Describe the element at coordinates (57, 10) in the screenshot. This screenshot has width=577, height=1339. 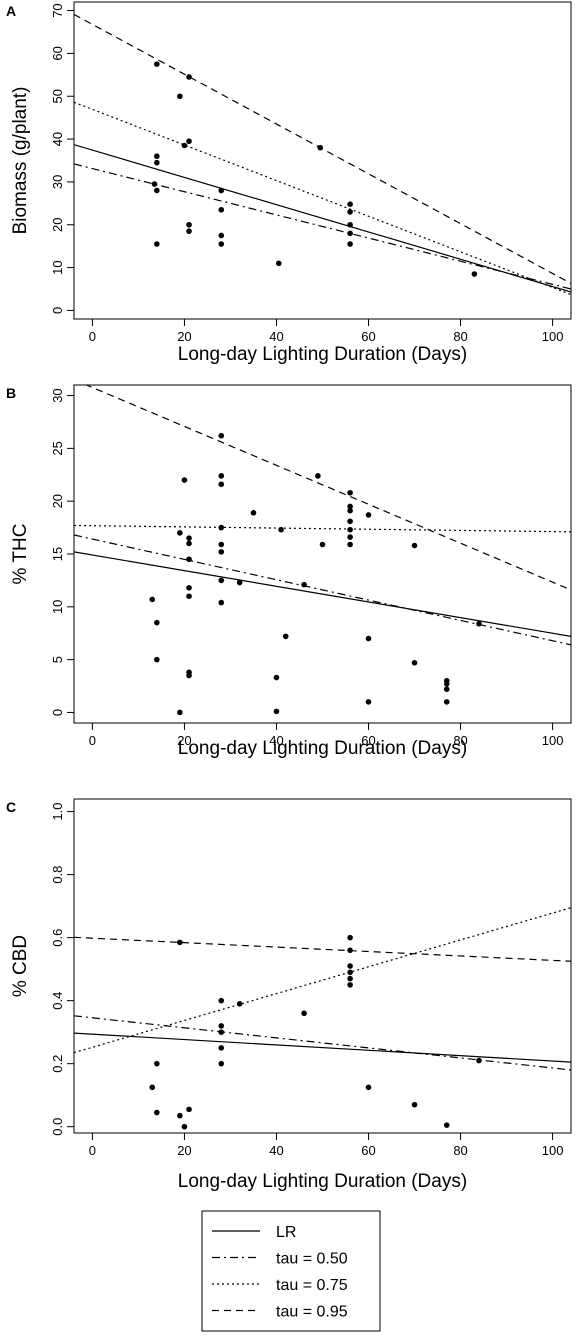
I see `y-tick-label: 70` at that location.